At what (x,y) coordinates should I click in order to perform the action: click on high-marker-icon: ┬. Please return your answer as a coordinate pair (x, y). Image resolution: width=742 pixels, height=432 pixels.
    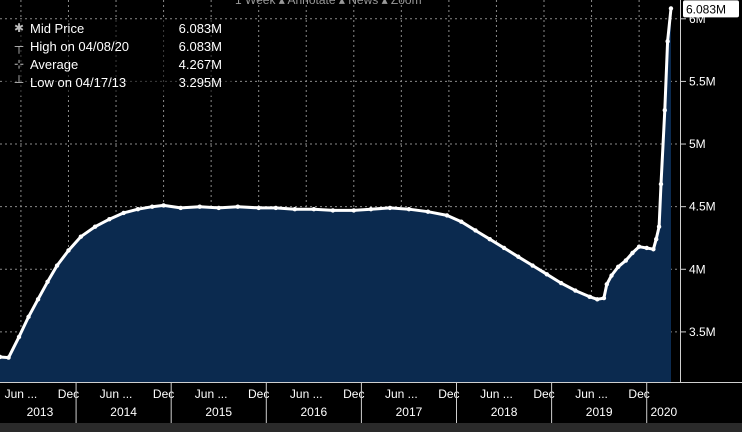
    Looking at the image, I should click on (19, 46).